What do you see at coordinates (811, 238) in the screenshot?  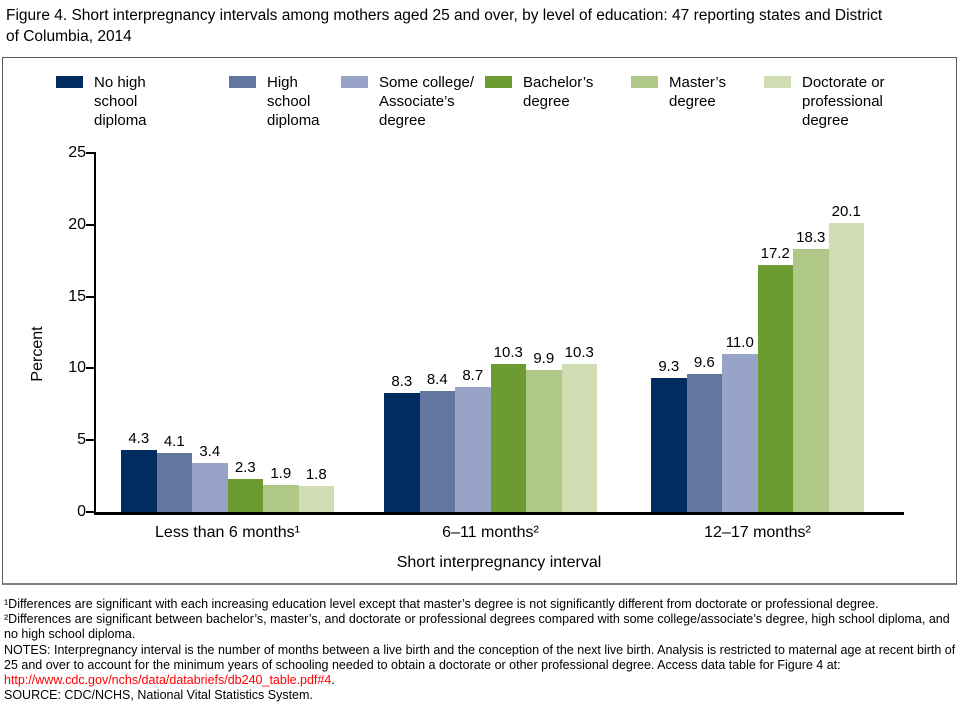 I see `bar-value-label: 18.3` at bounding box center [811, 238].